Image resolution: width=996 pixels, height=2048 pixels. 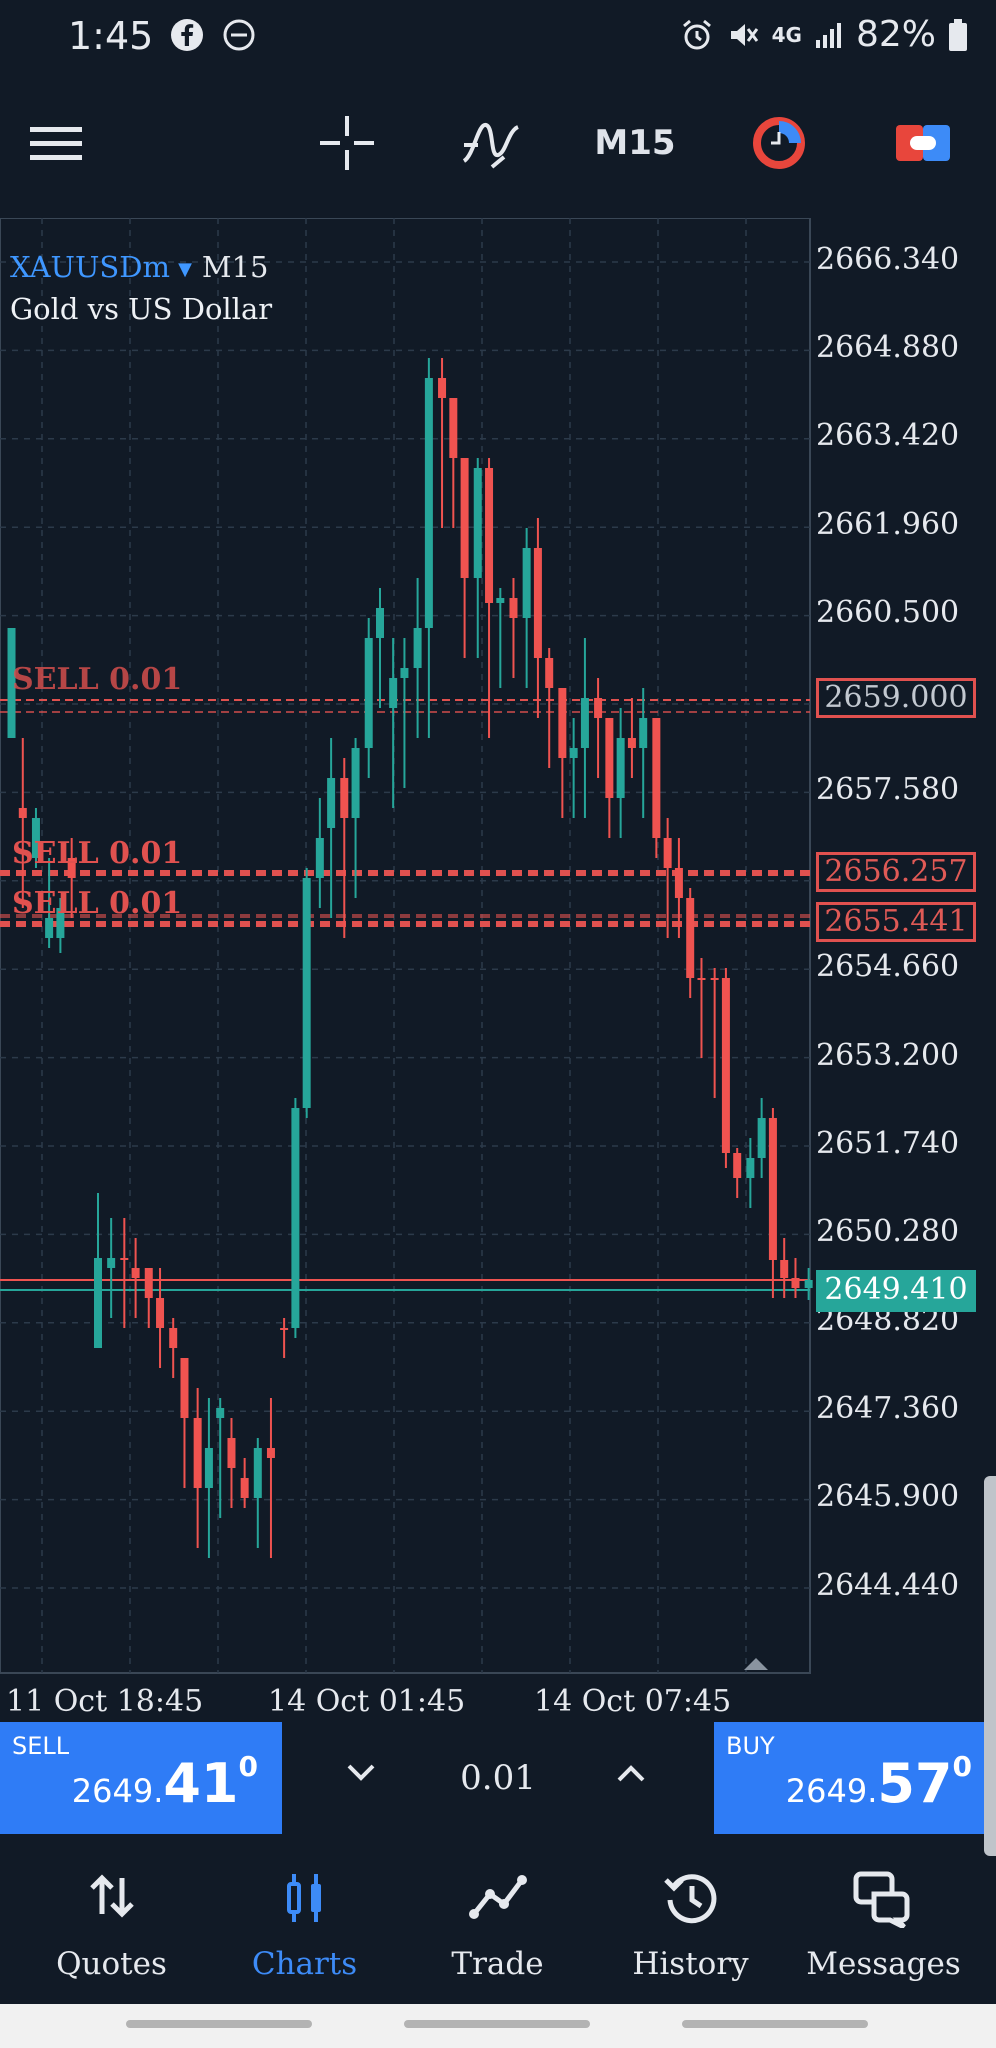 I want to click on nav-label: Messages, so click(x=883, y=1964).